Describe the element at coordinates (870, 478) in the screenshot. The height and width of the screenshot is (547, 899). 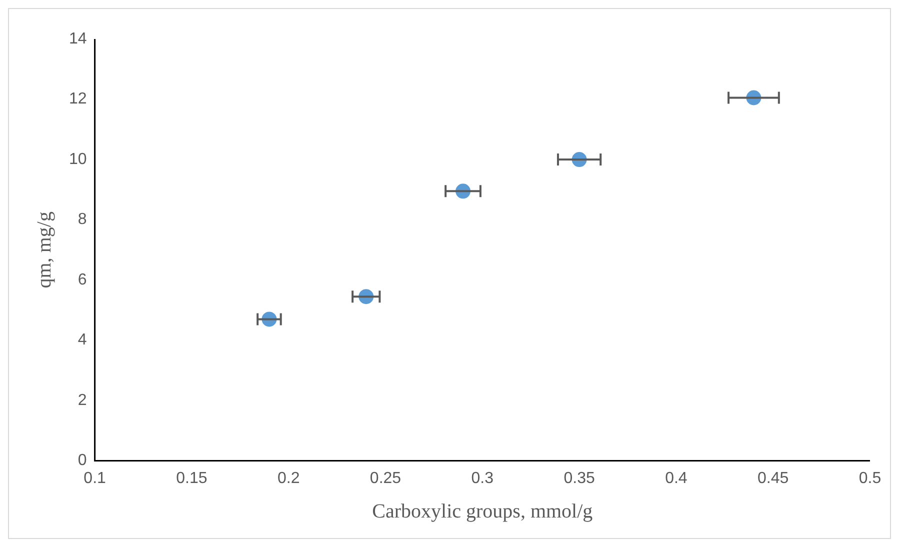
I see `x-tick-label: 0.5` at that location.